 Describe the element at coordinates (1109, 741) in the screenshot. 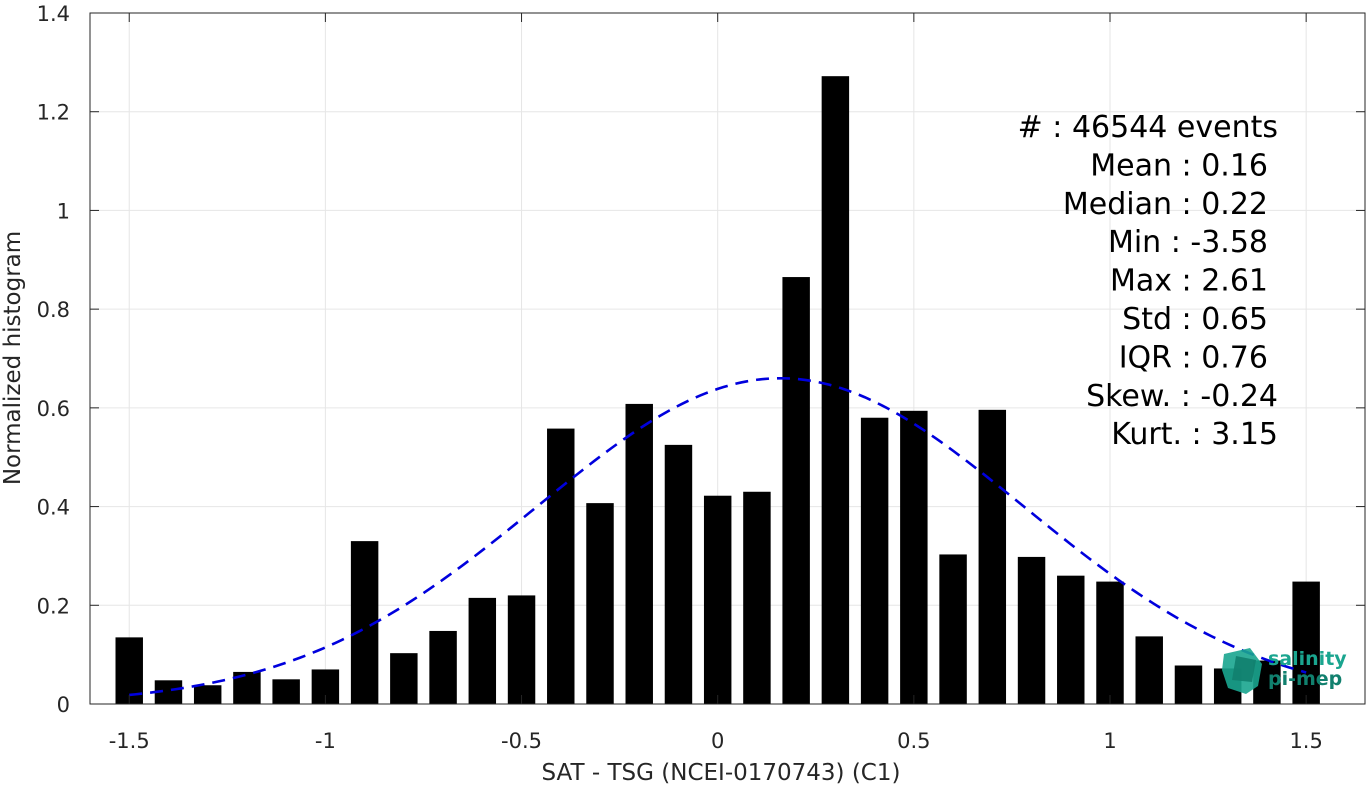

I see `x-tick-label: 1` at that location.